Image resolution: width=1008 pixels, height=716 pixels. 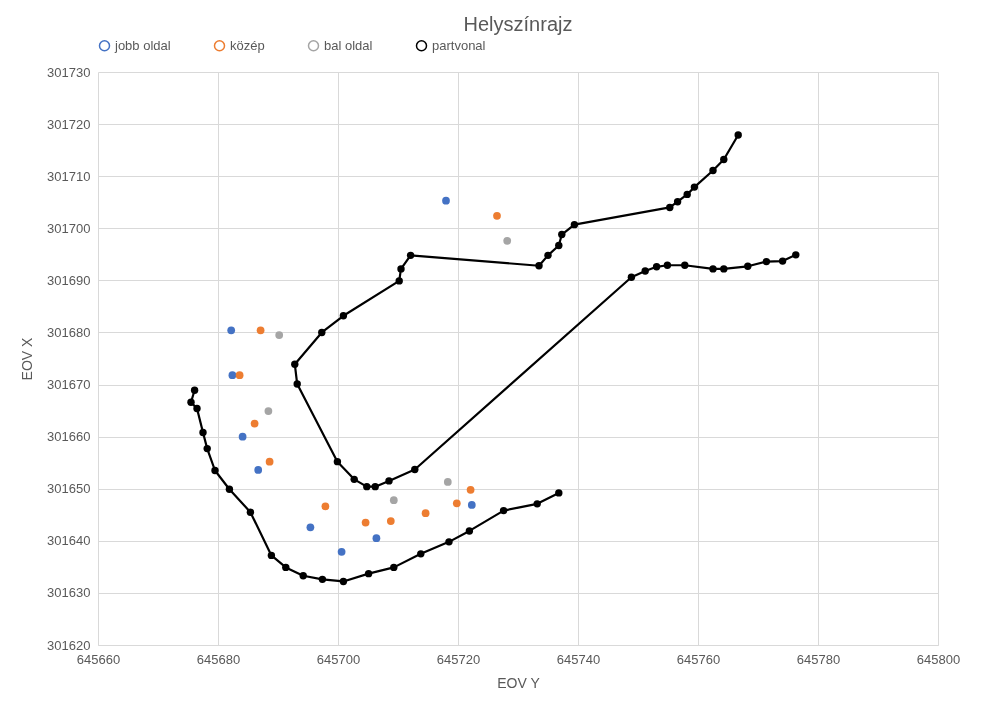 What do you see at coordinates (69, 645) in the screenshot?
I see `y-tick-label: 301620` at bounding box center [69, 645].